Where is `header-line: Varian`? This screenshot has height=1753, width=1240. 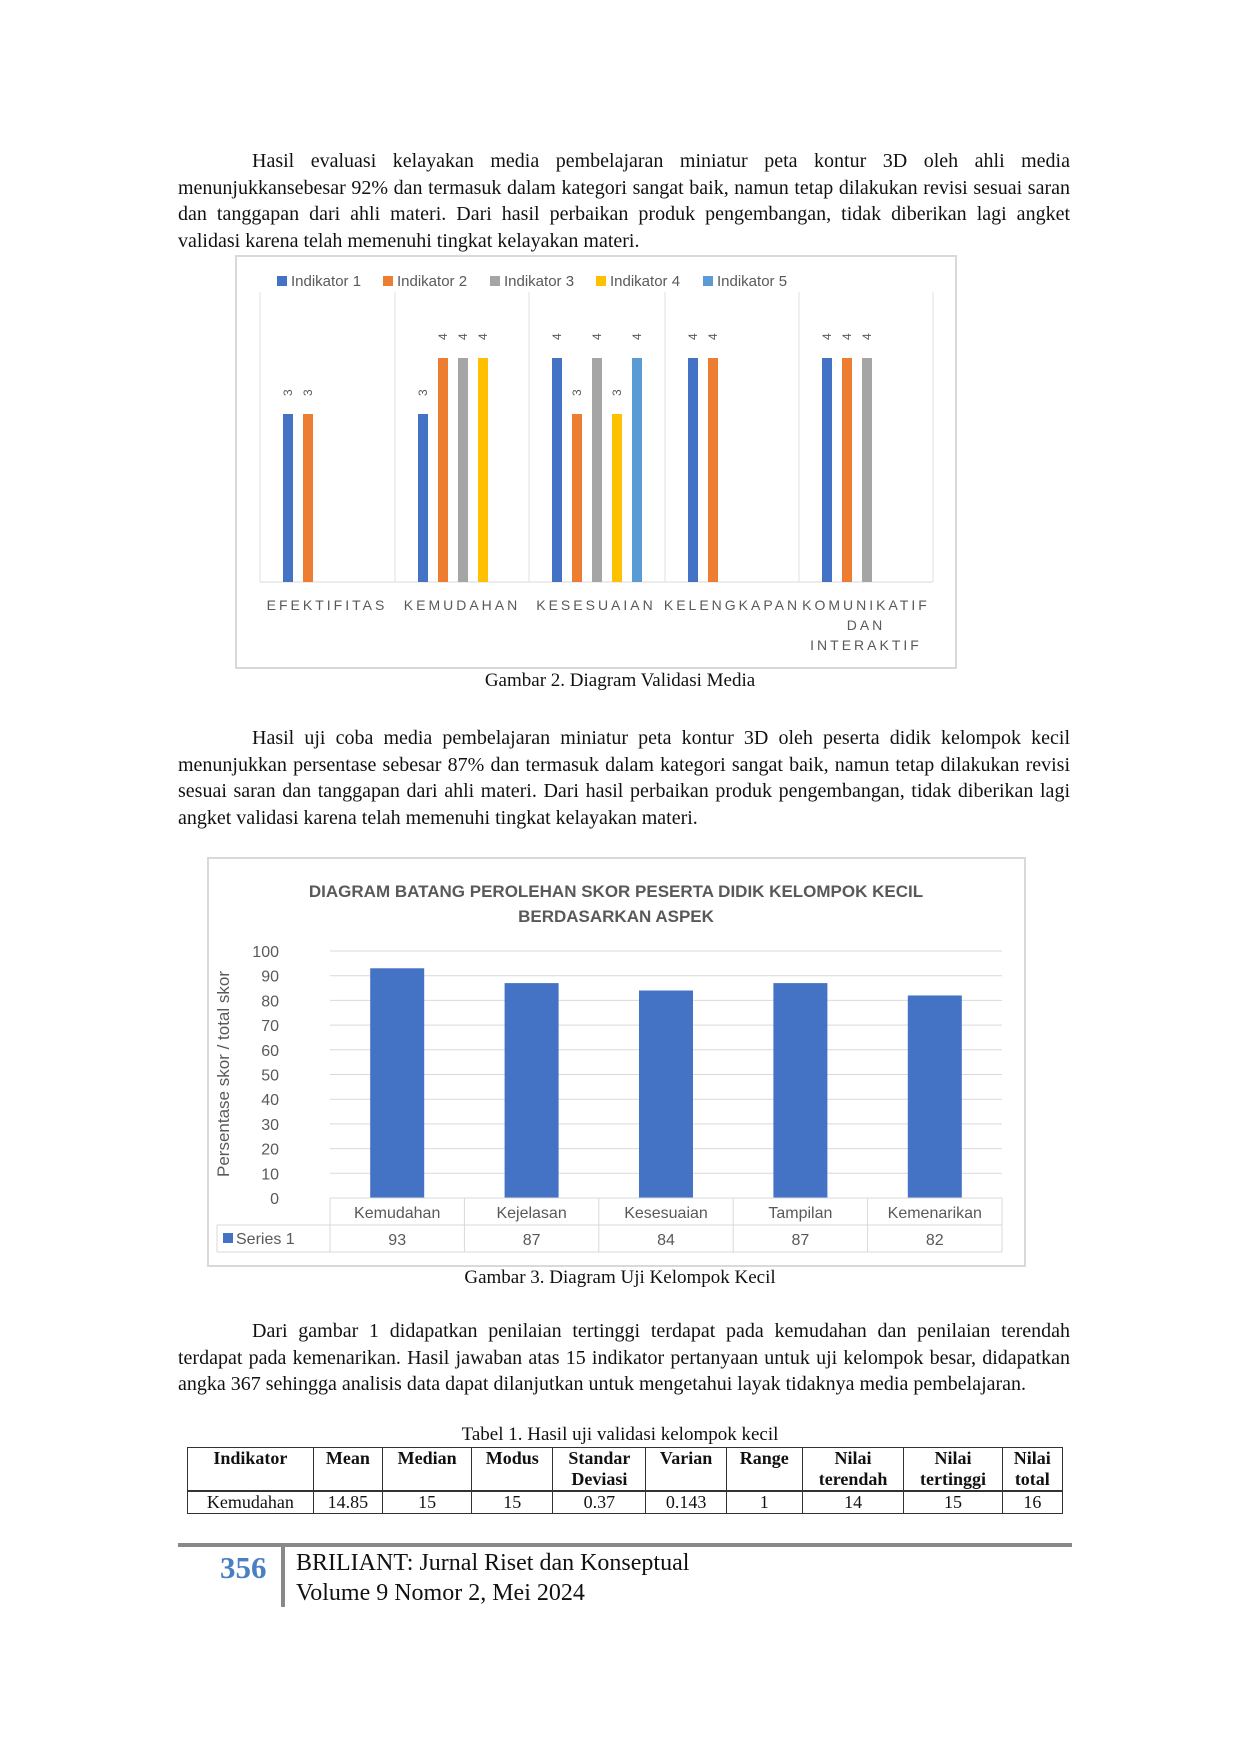
header-line: Varian is located at coordinates (686, 1458).